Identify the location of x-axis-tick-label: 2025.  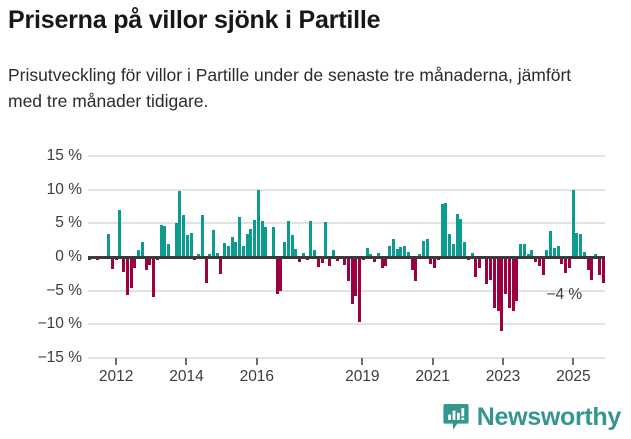
(573, 376).